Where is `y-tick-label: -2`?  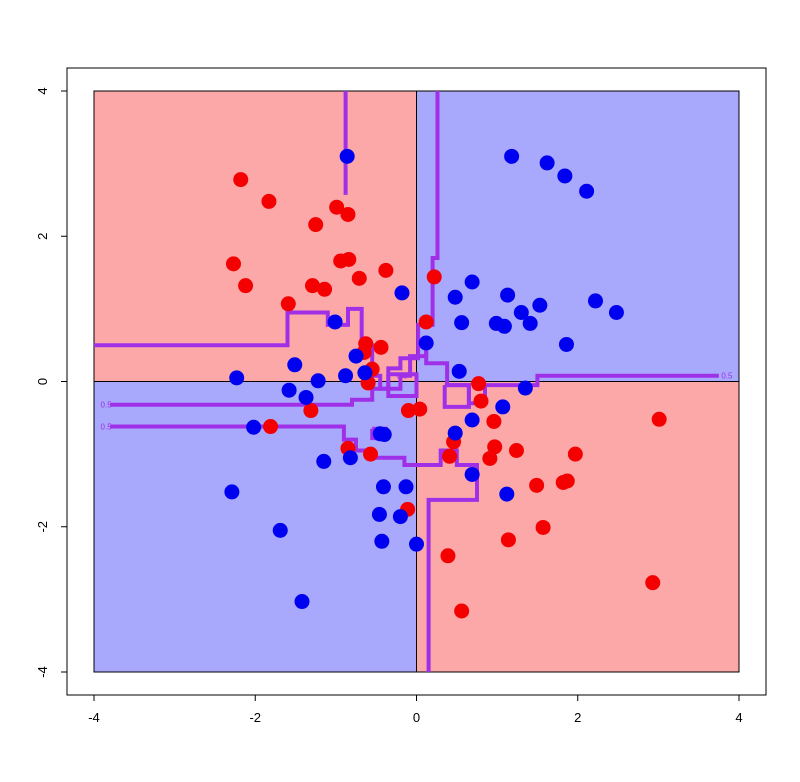
y-tick-label: -2 is located at coordinates (42, 527).